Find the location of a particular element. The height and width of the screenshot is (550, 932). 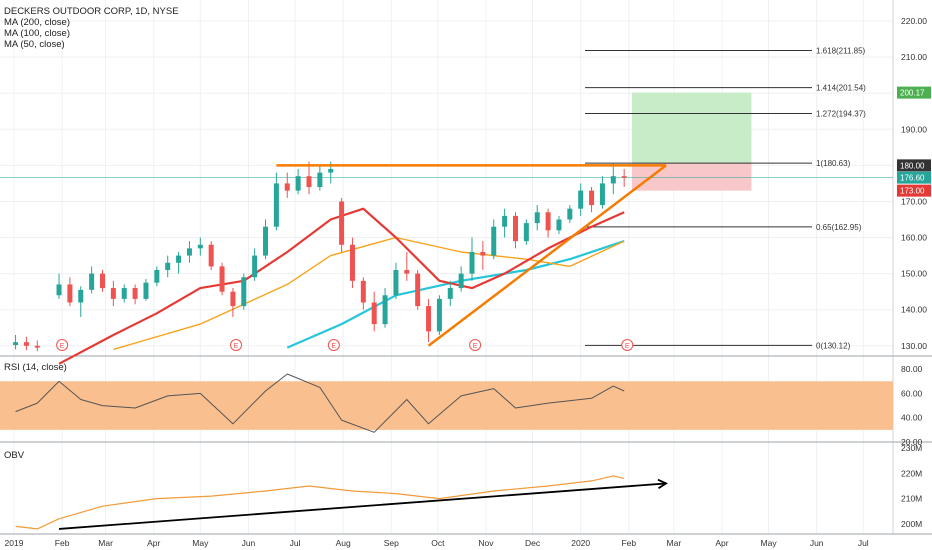

price-tick-label: 130.00 is located at coordinates (914, 346).